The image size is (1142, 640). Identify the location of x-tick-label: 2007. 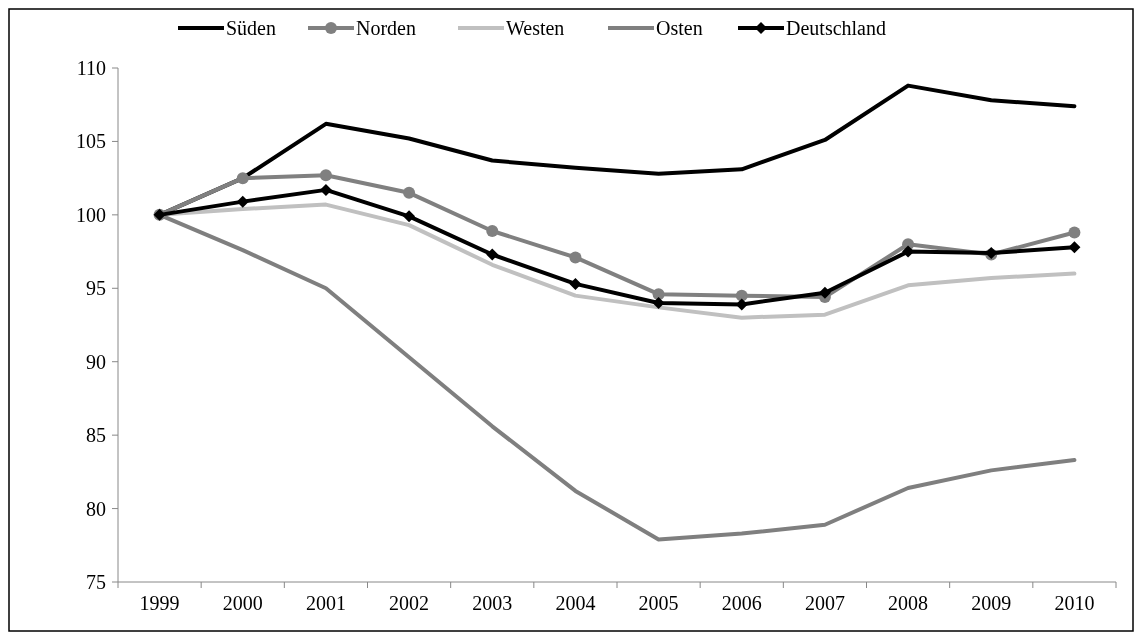
(824, 603).